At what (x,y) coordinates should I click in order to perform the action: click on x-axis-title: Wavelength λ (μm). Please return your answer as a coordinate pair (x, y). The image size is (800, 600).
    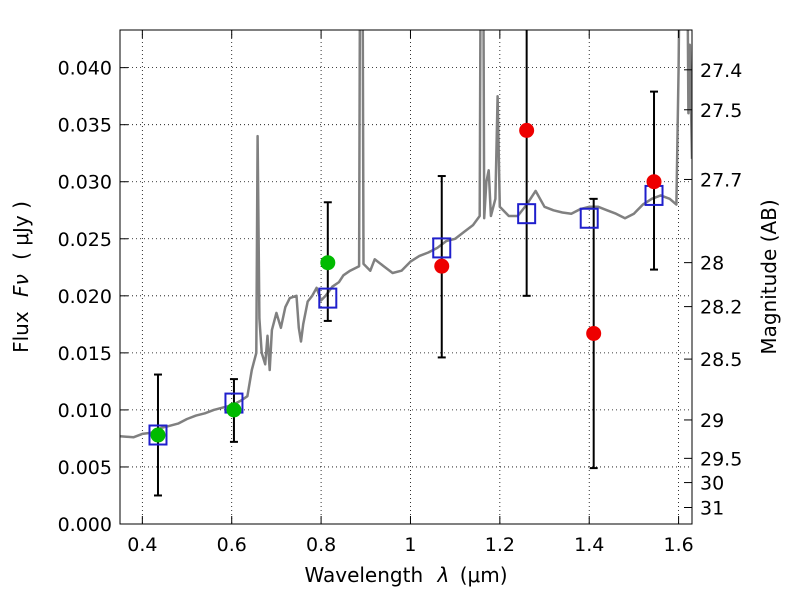
    Looking at the image, I should click on (405, 575).